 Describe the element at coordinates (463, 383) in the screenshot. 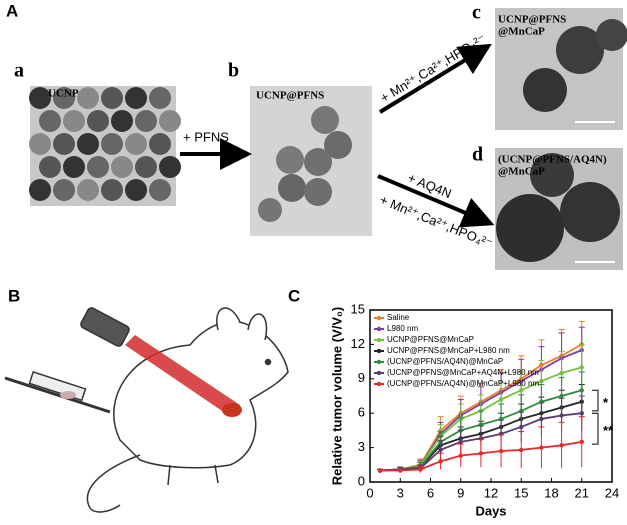

I see `legend-label: (UCNP@PFNS/AQ4N)@MnCaP+L980 nm` at that location.